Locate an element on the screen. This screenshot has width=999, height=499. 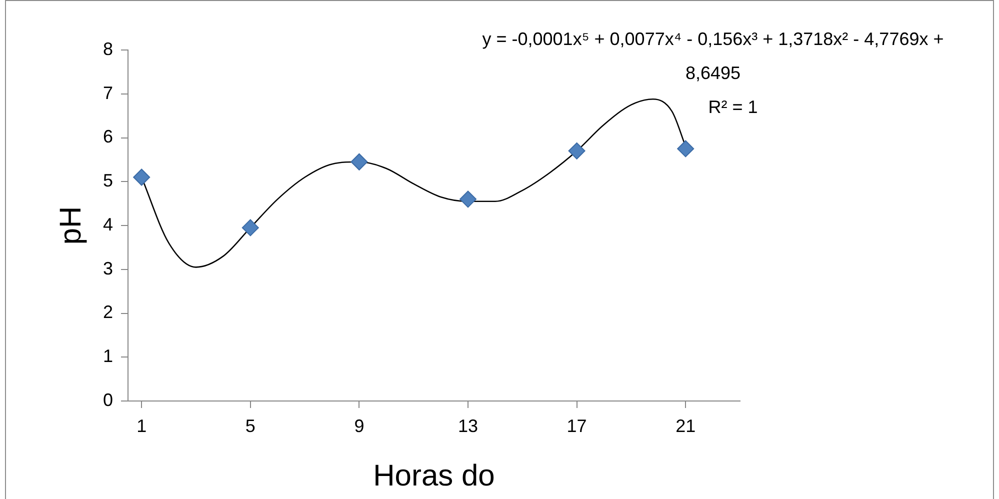
x-tick-label: 13 is located at coordinates (468, 426).